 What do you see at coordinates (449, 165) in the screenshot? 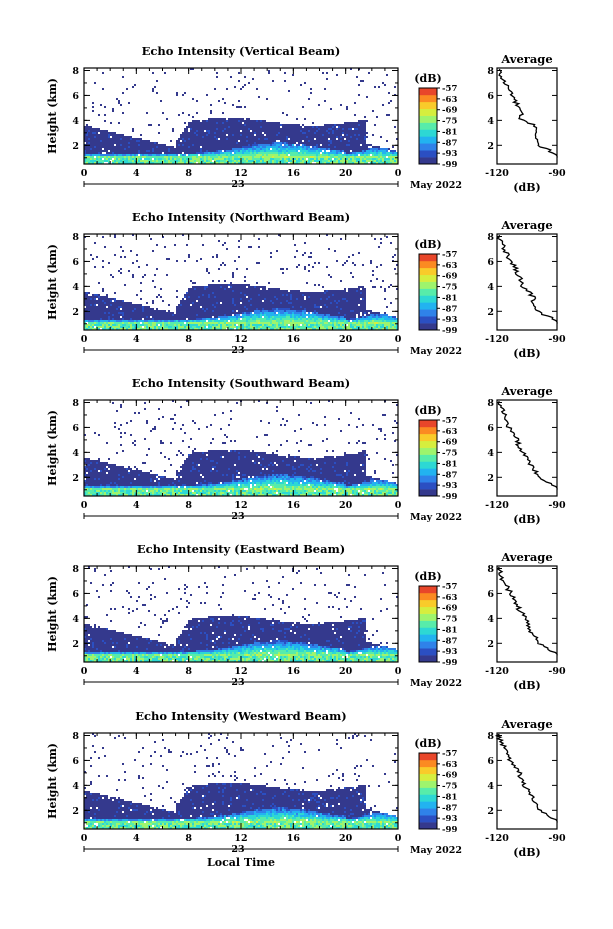
I see `colorbar-tick-label: -99` at bounding box center [449, 165].